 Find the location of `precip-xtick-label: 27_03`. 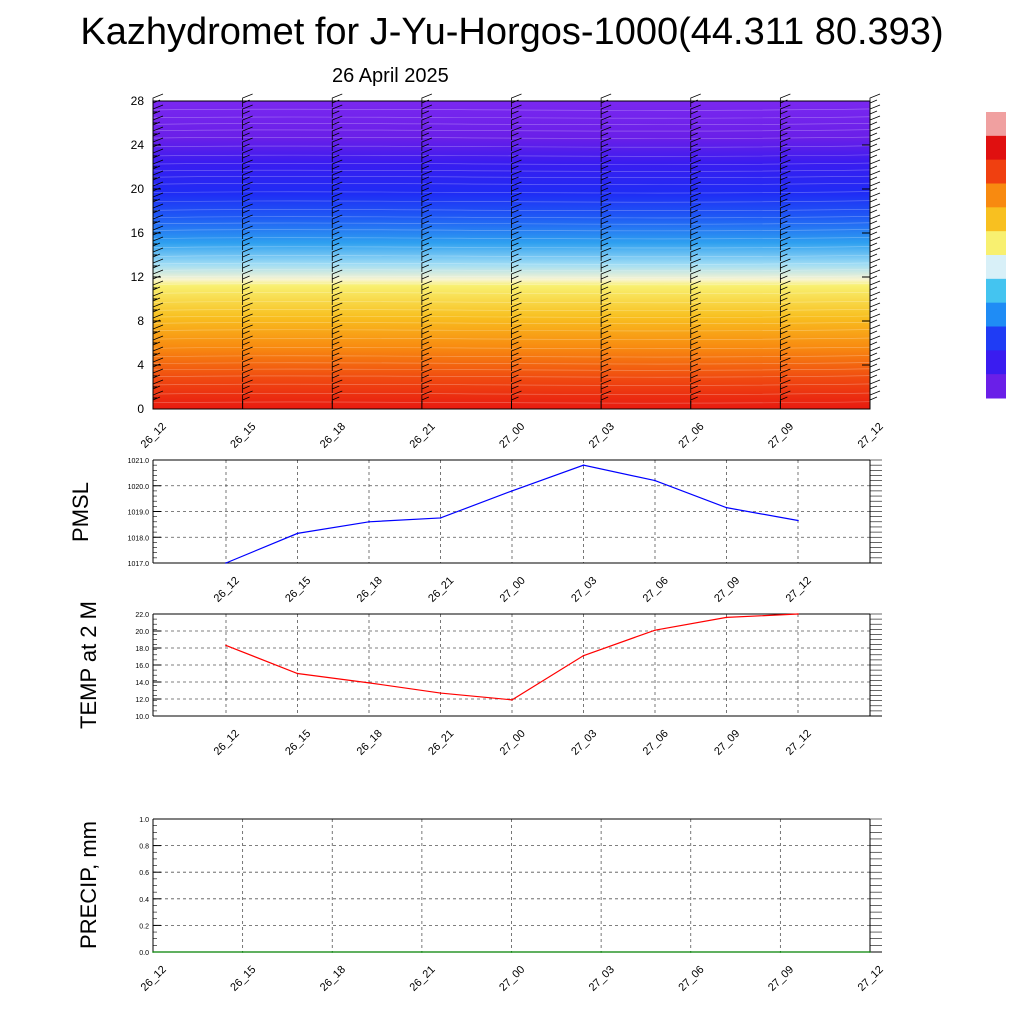

precip-xtick-label: 27_03 is located at coordinates (602, 979).